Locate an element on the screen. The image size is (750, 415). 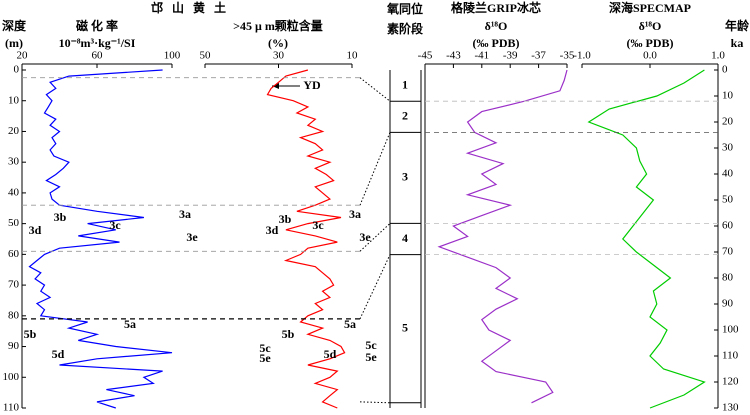
x-axis-unit: 10⁻⁸m³·kg⁻¹/SI is located at coordinates (97, 43).